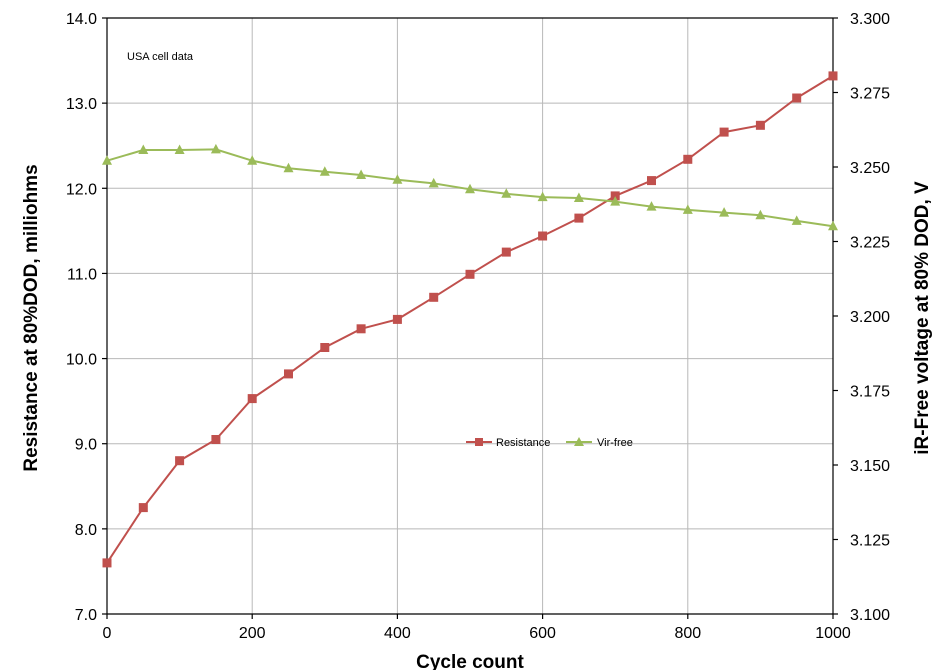  I want to click on x-tick-label: 600, so click(542, 633).